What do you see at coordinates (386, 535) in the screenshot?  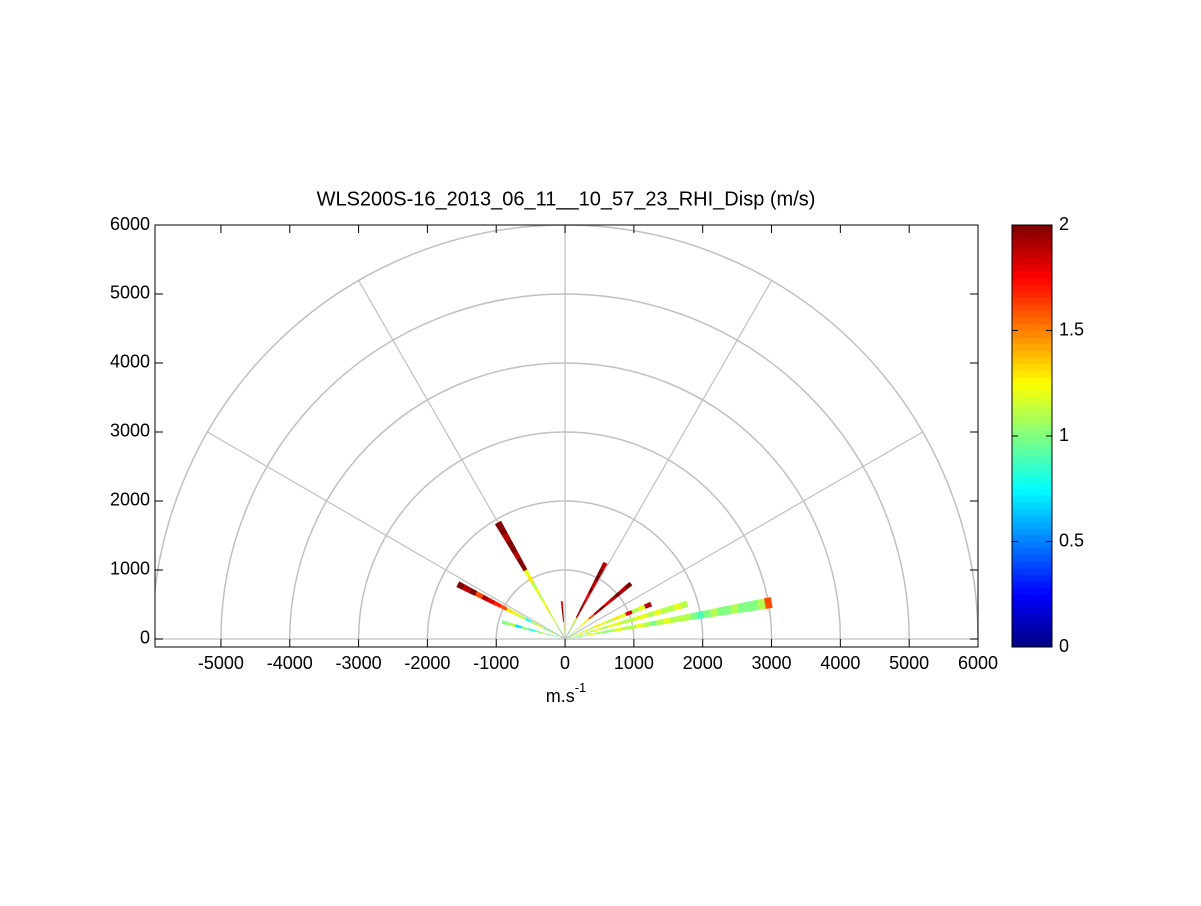 I see `grid-spoke` at bounding box center [386, 535].